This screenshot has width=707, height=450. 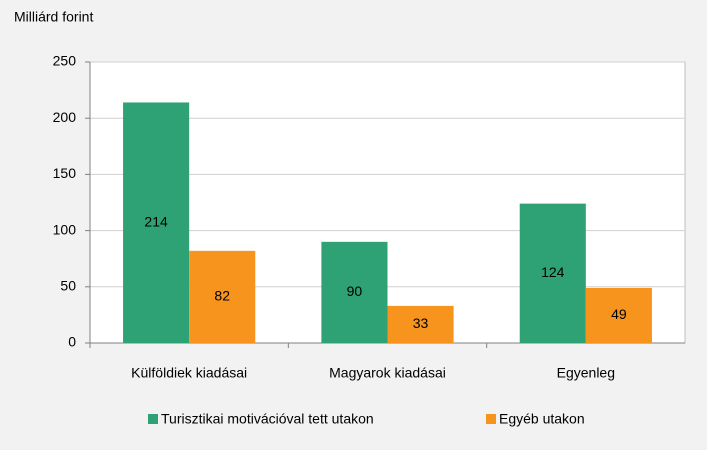 What do you see at coordinates (65, 117) in the screenshot?
I see `y-tick-label: 200` at bounding box center [65, 117].